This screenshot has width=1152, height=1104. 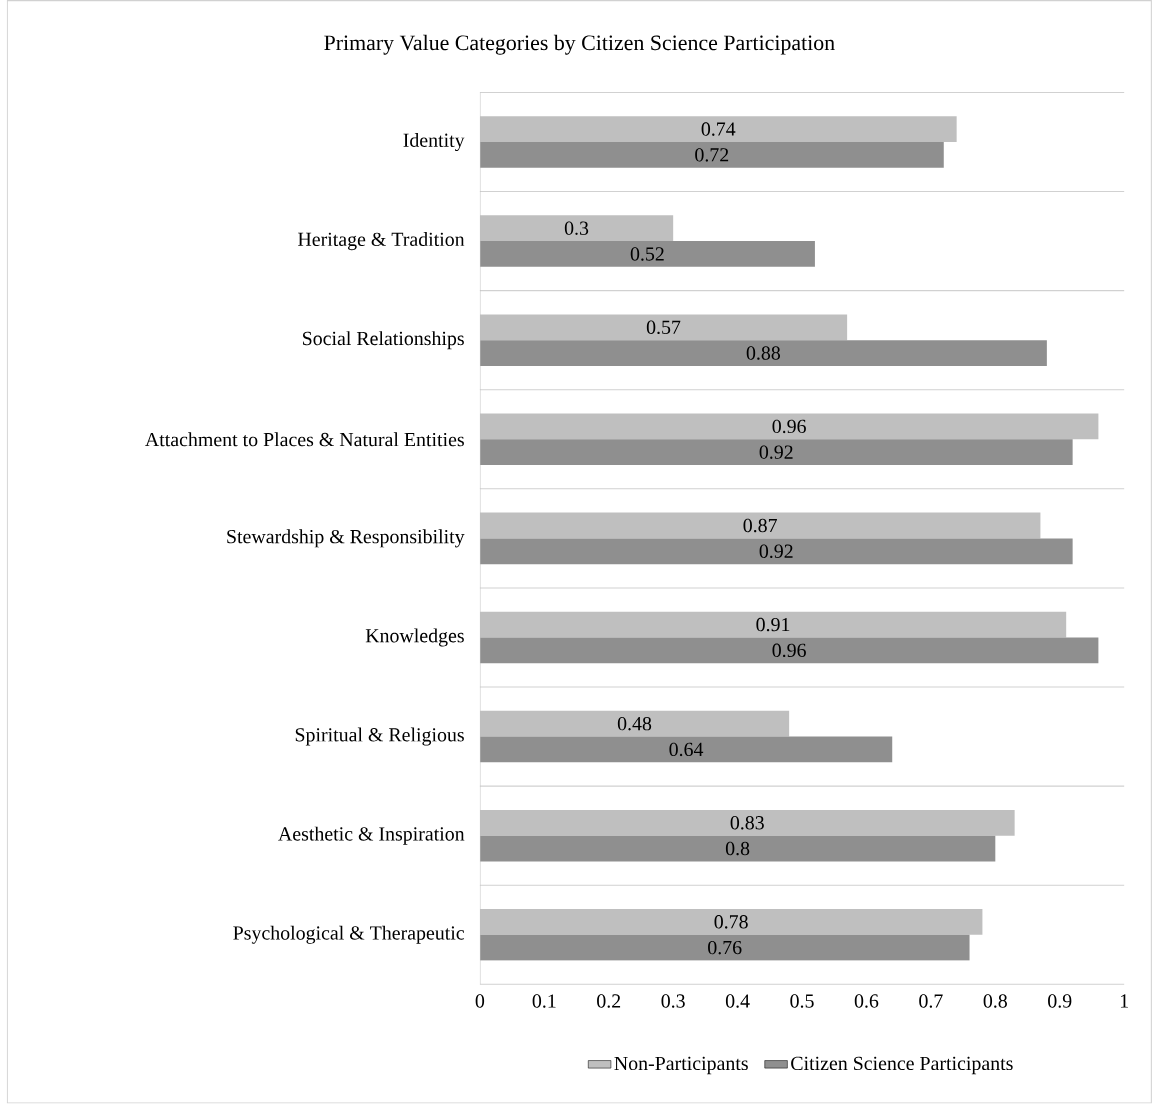 I want to click on data-label: 0.48, so click(x=634, y=724).